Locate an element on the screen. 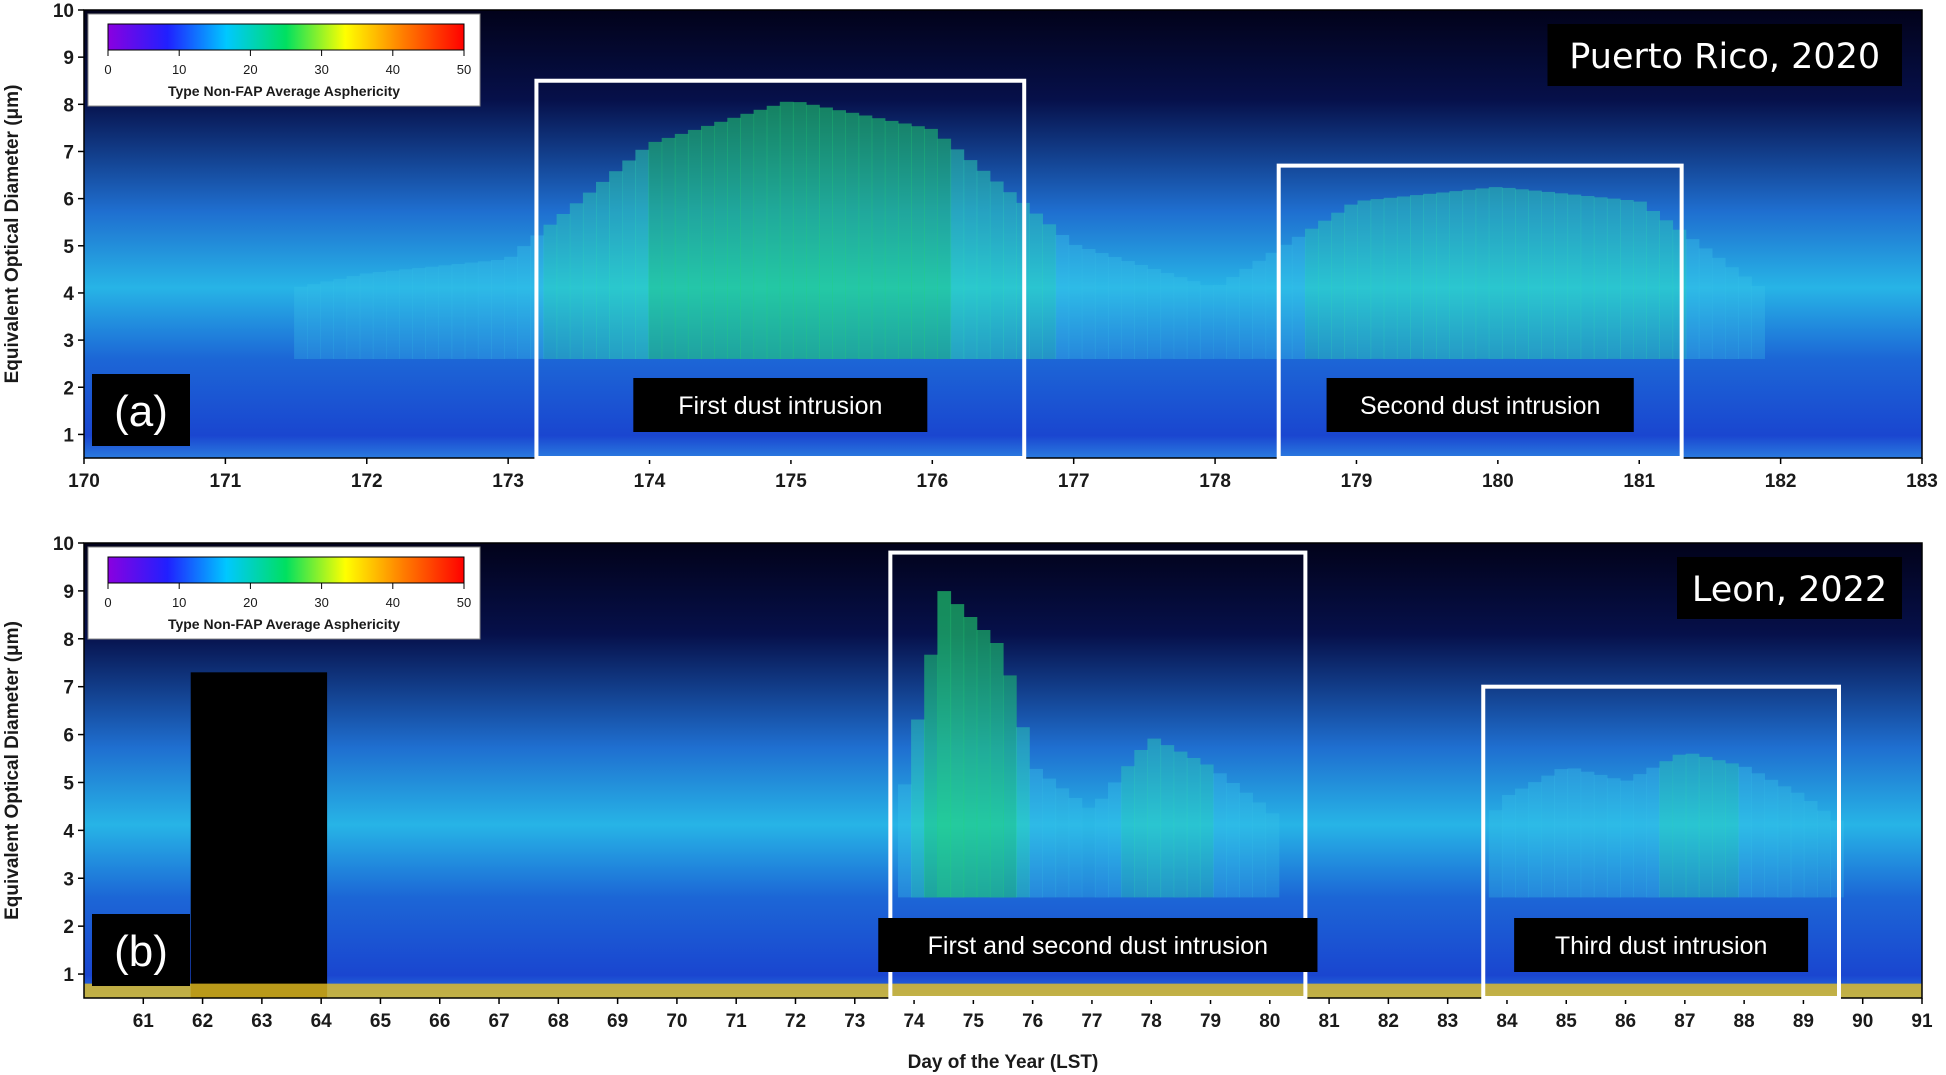 Image resolution: width=1946 pixels, height=1075 pixels. x-tick-label: 179 is located at coordinates (1357, 481).